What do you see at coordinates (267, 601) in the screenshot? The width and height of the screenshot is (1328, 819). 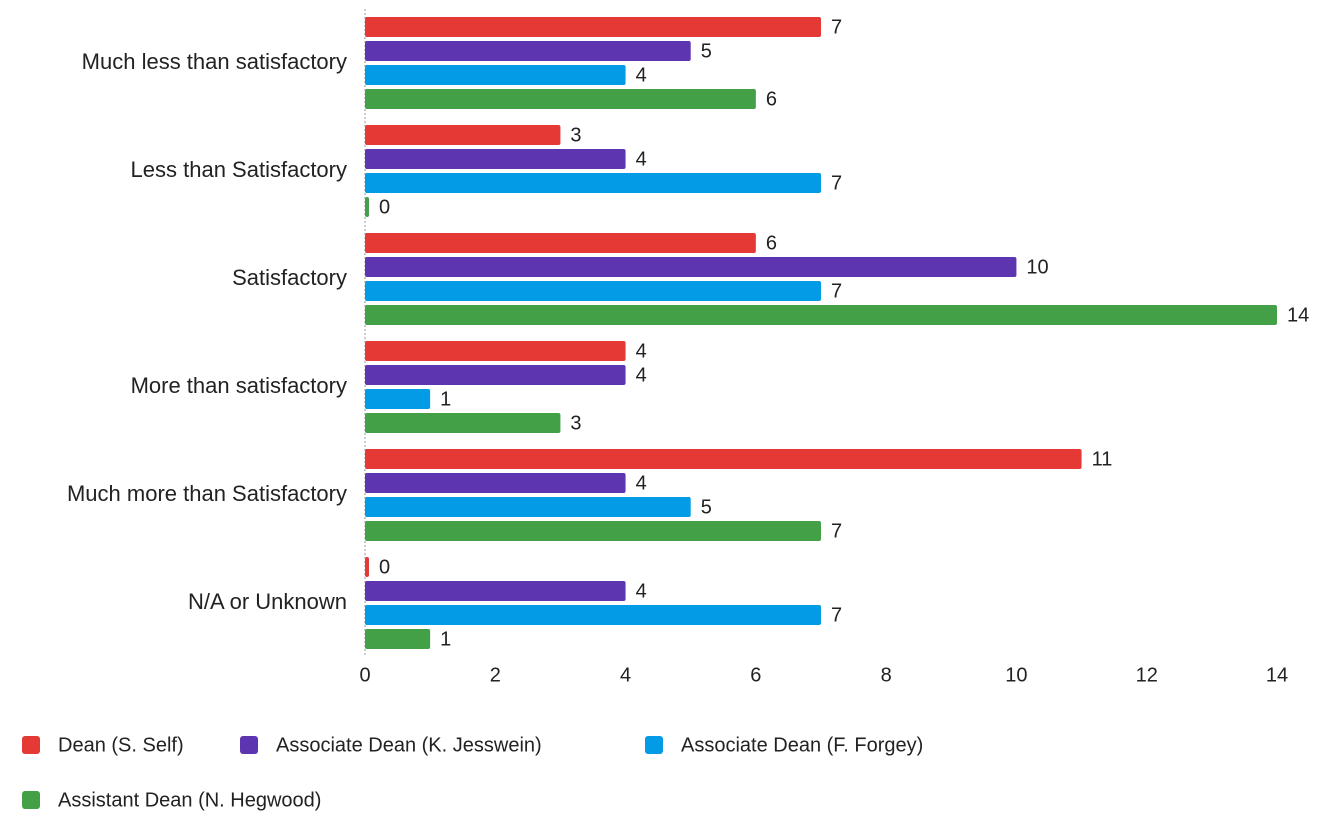 I see `category-label: N/A or Unknown` at bounding box center [267, 601].